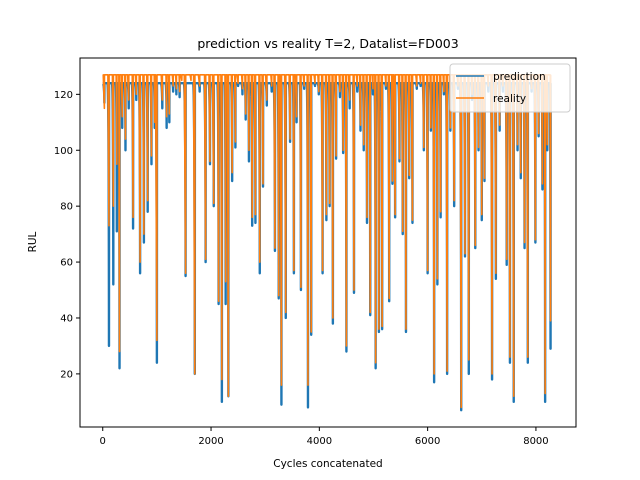  What do you see at coordinates (103, 441) in the screenshot?
I see `x-tick-label: 0` at bounding box center [103, 441].